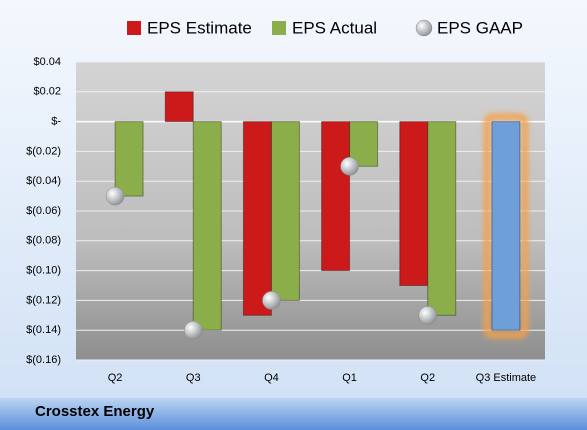 The image size is (587, 430). What do you see at coordinates (47, 62) in the screenshot?
I see `y-tick-label: $0.04` at bounding box center [47, 62].